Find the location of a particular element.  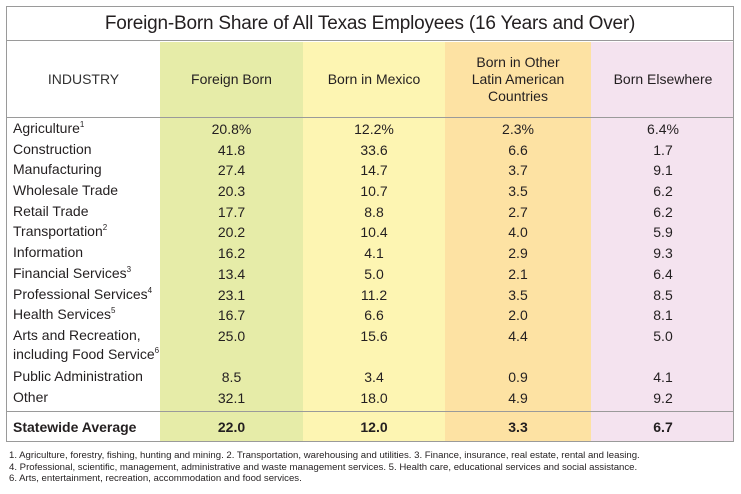

header-latin-line1: Born in Other is located at coordinates (518, 62).